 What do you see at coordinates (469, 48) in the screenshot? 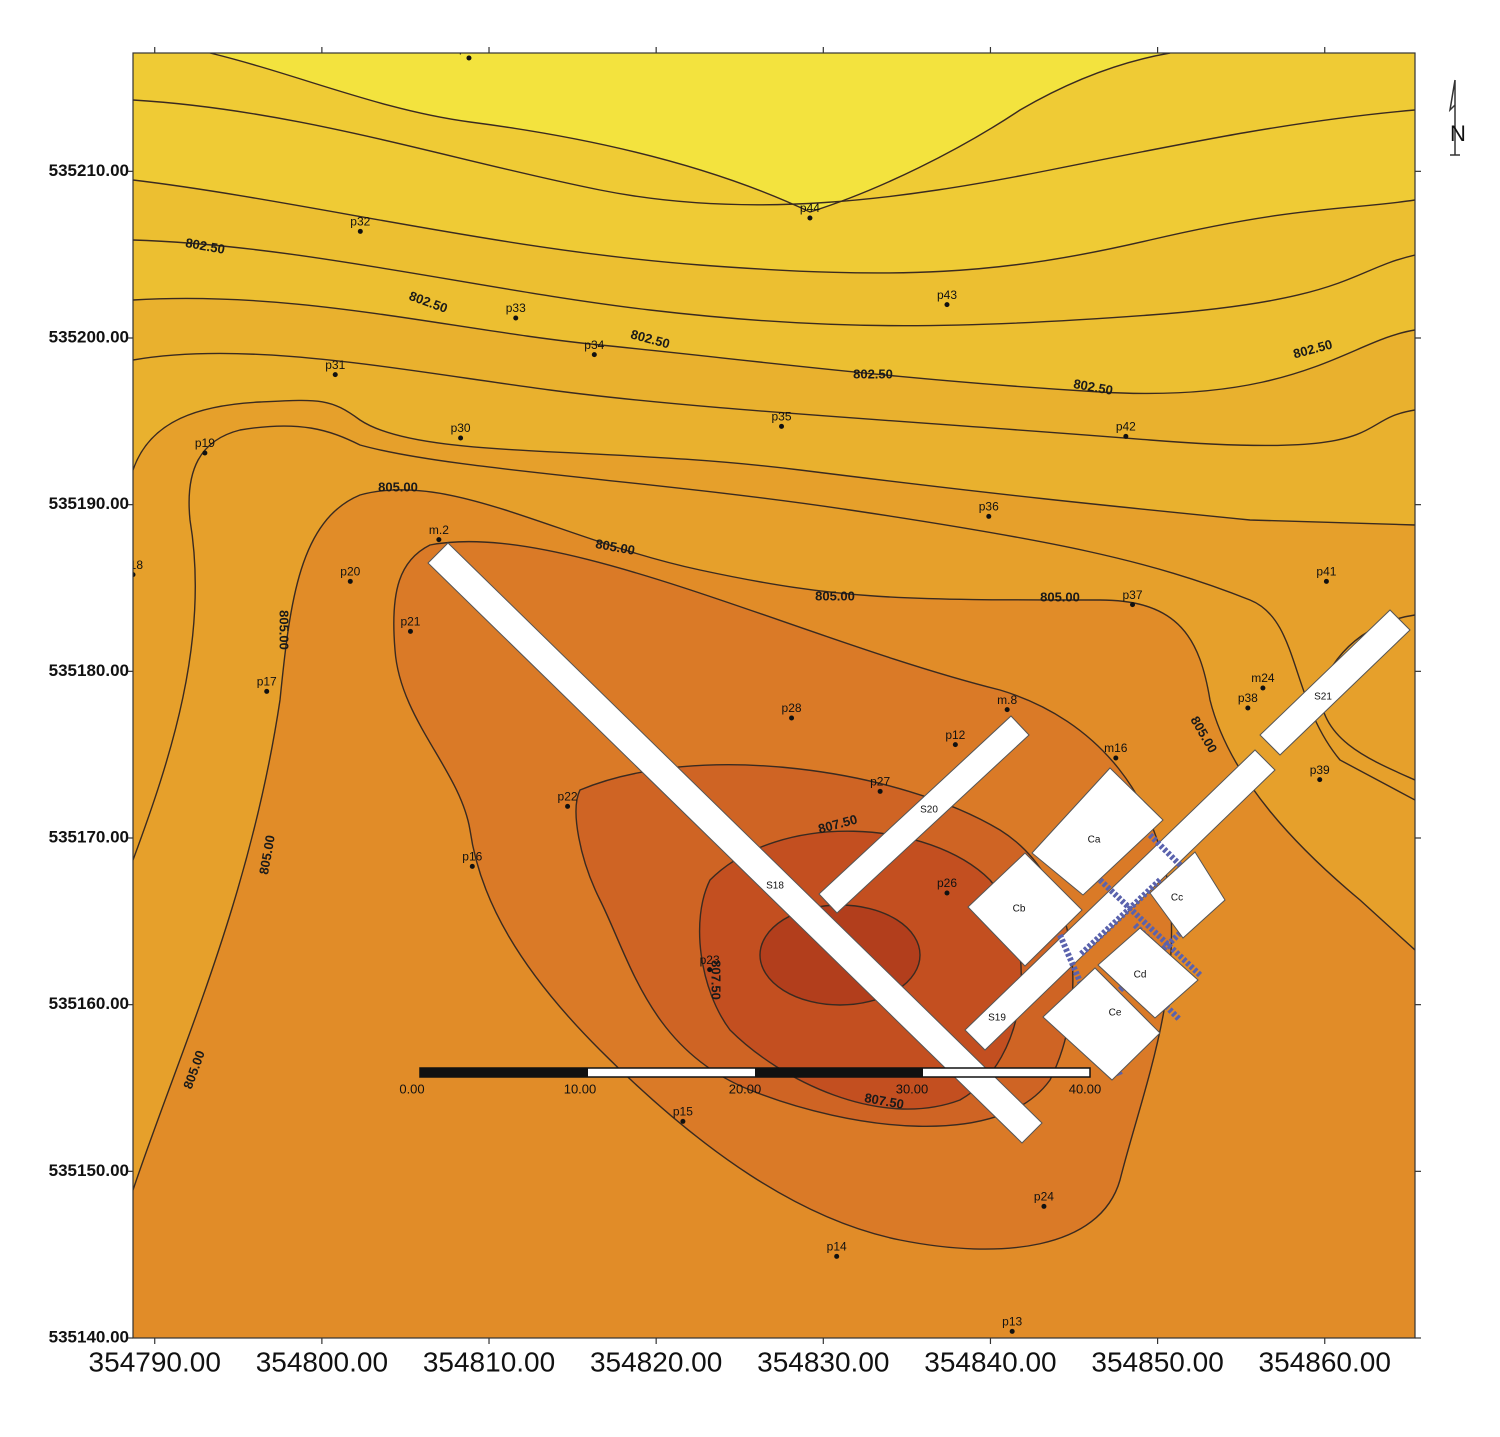
I see `survey-point-label: p45` at bounding box center [469, 48].